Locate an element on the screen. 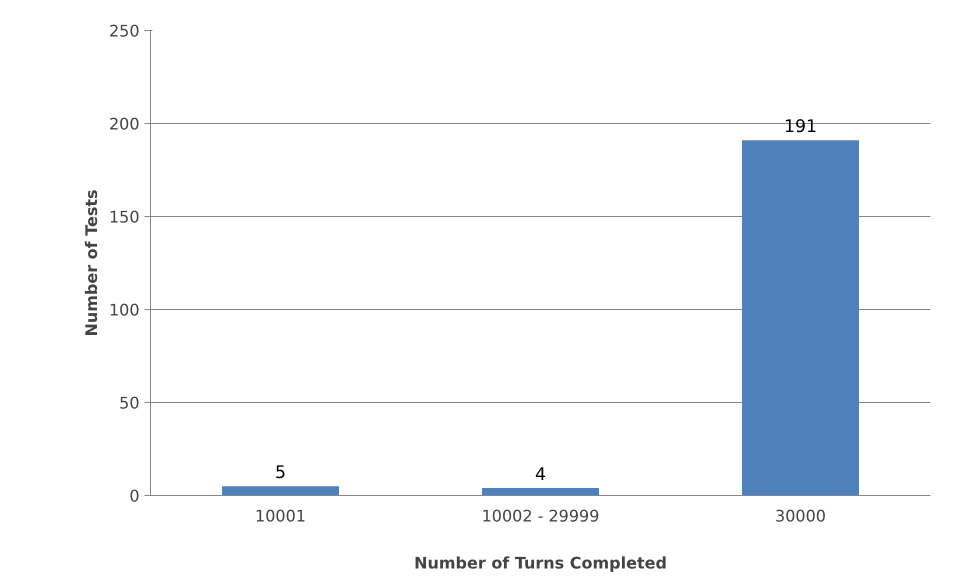  y-tick-label: 150 is located at coordinates (124, 217).